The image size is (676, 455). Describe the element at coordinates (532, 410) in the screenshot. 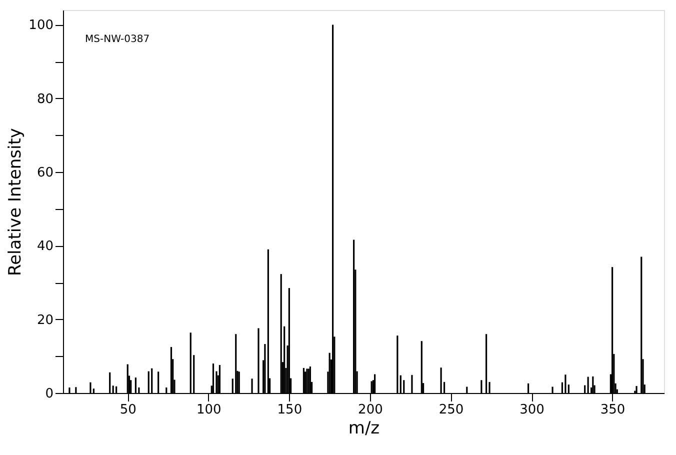

I see `x-tick-label: 300` at that location.